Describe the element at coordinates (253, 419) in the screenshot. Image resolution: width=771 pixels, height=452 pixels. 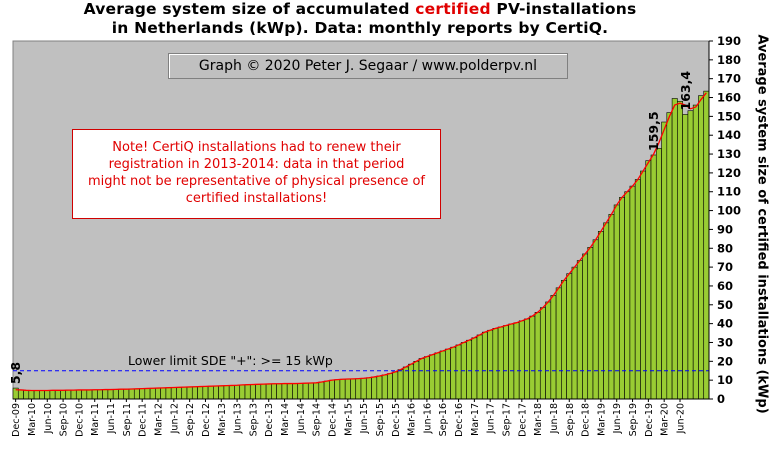
I see `x-tick-label: Sep-13` at that location.